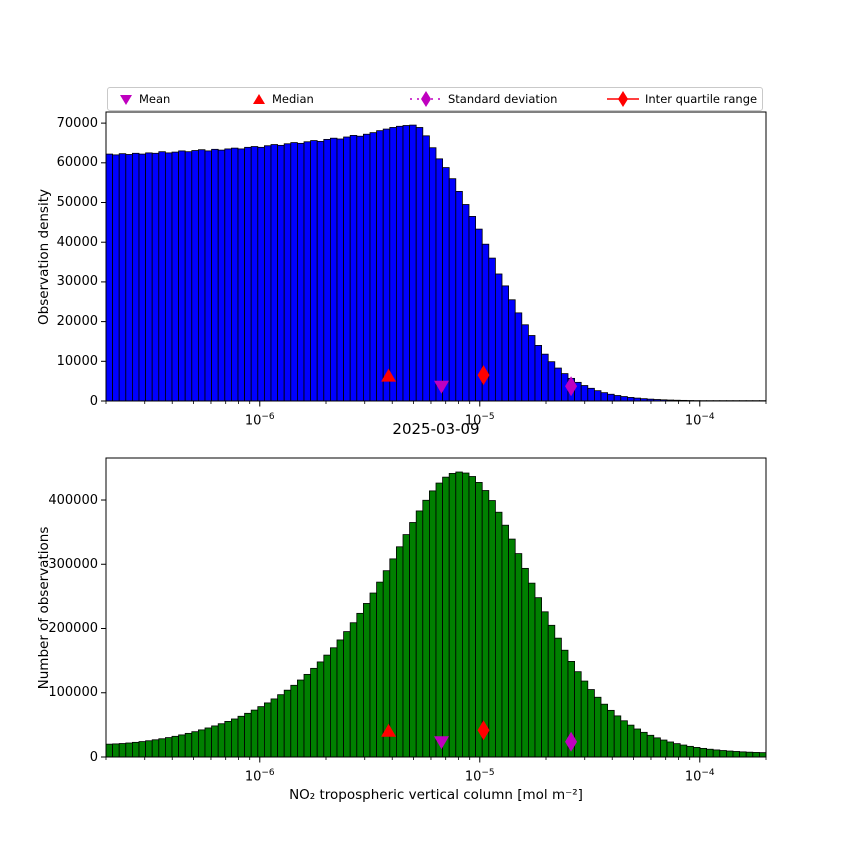 This screenshot has height=850, width=850. What do you see at coordinates (155, 99) in the screenshot?
I see `legend-label: Mean` at bounding box center [155, 99].